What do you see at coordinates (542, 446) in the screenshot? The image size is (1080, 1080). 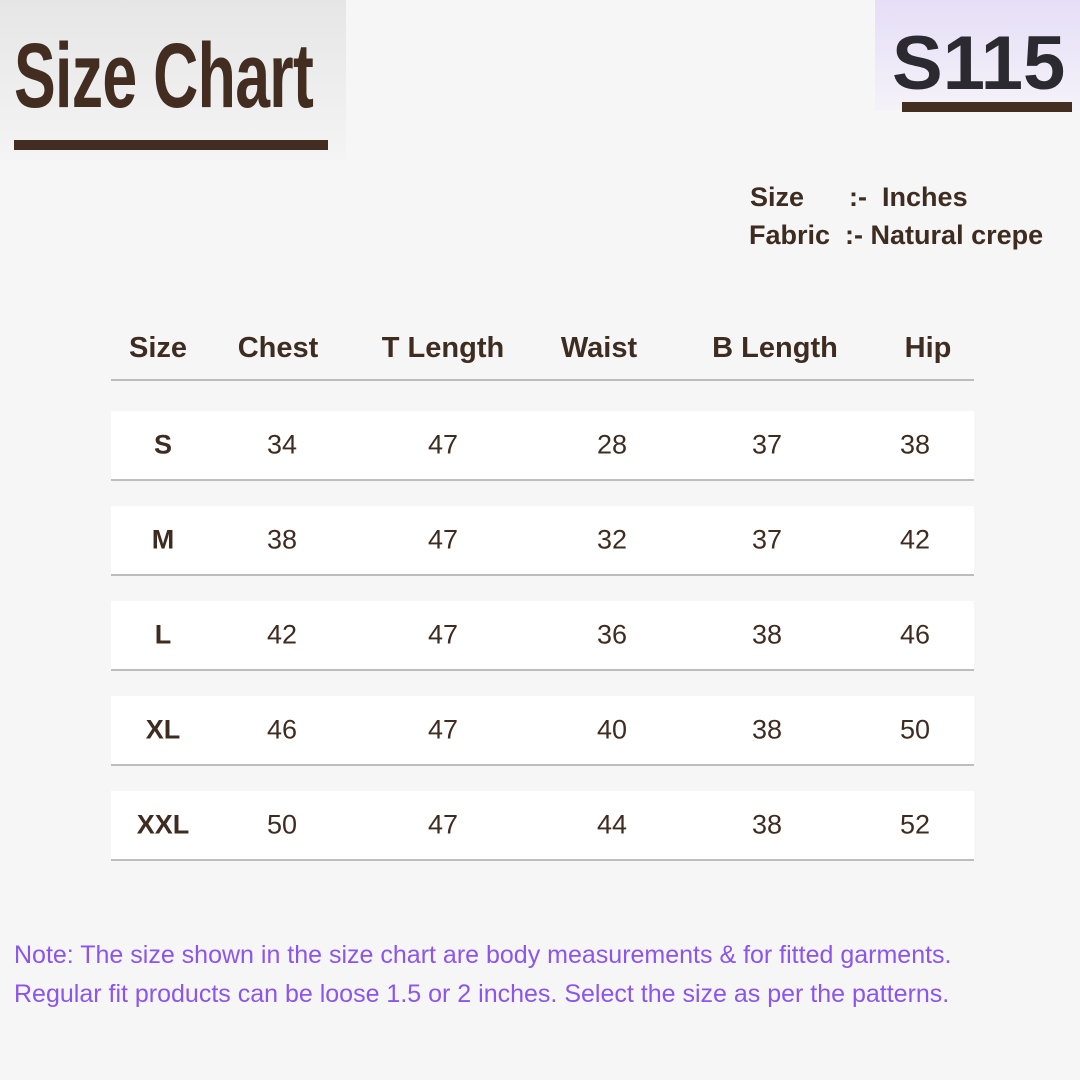 I see `table-row: S 34 47 28 37 38` at bounding box center [542, 446].